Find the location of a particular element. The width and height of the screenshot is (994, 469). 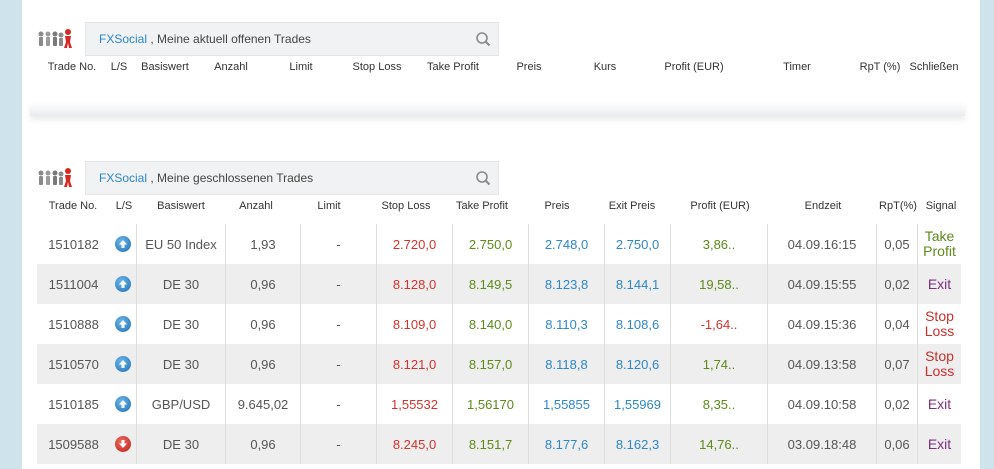

arrow-down-icon is located at coordinates (123, 444).